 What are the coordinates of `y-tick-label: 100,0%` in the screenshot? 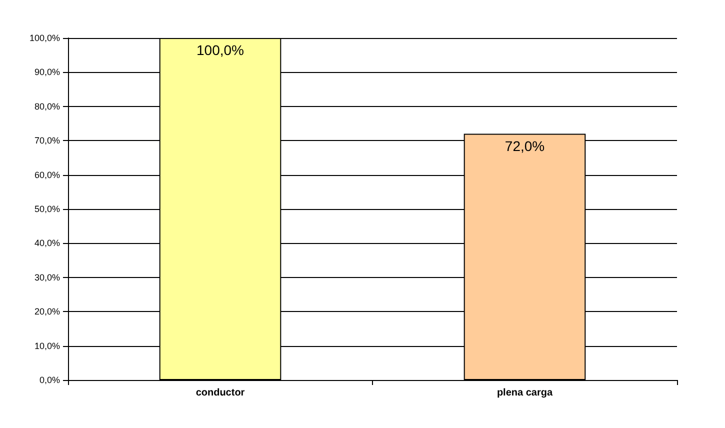 It's located at (44, 38).